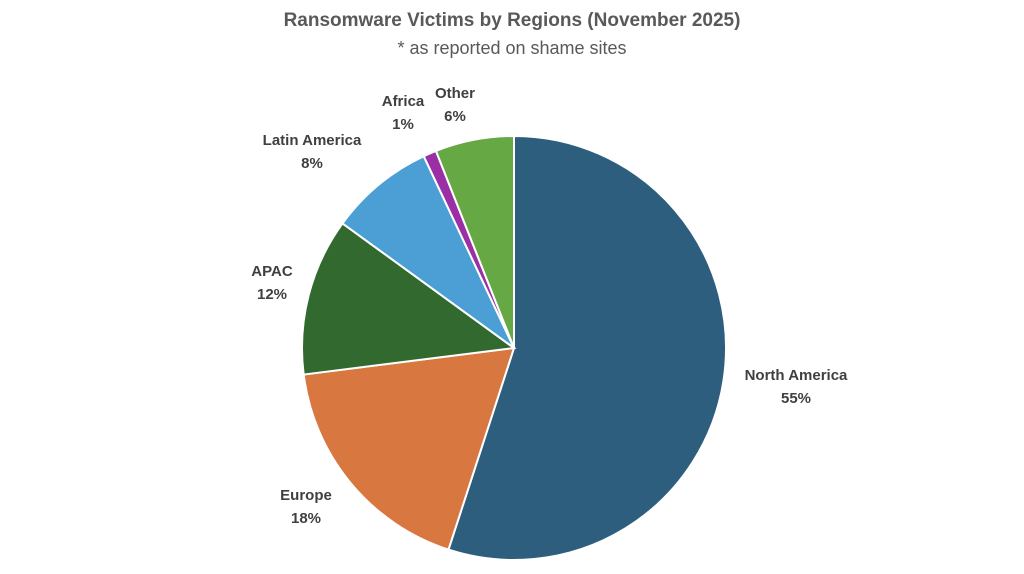 The height and width of the screenshot is (574, 1024). What do you see at coordinates (455, 93) in the screenshot?
I see `slice-label-other: Other` at bounding box center [455, 93].